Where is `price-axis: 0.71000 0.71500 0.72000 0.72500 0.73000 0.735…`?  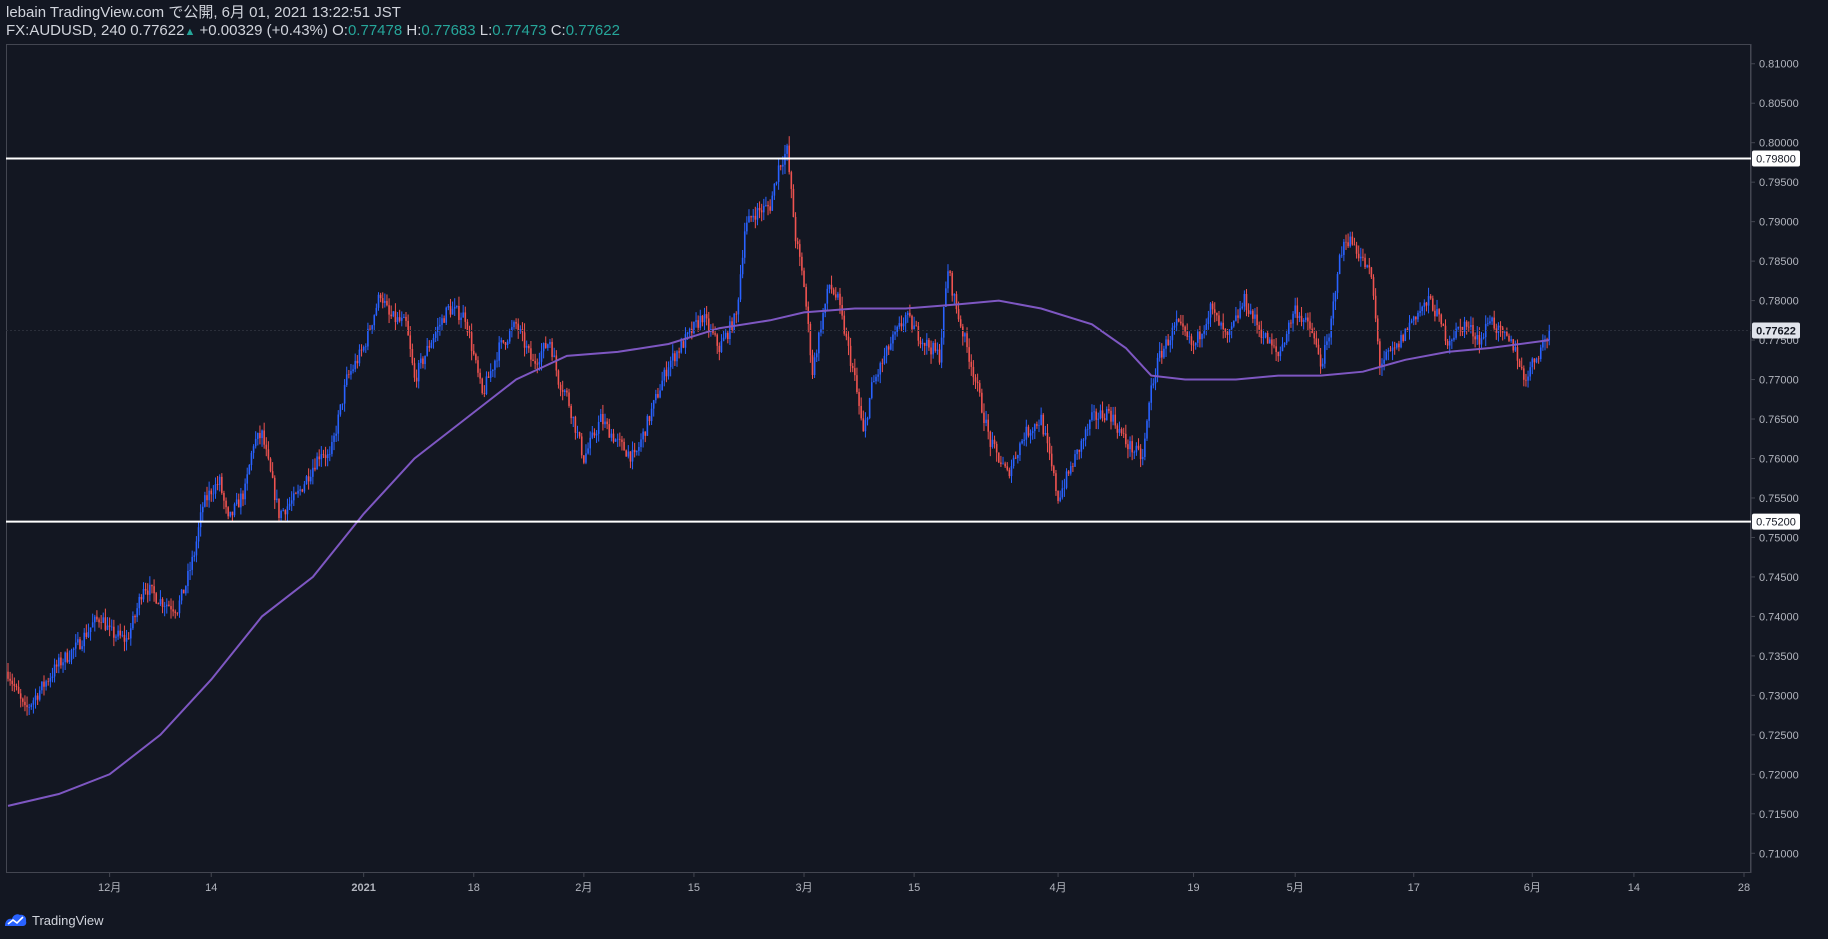 price-axis: 0.71000 0.71500 0.72000 0.72500 0.73000 0.735… is located at coordinates (1775, 460).